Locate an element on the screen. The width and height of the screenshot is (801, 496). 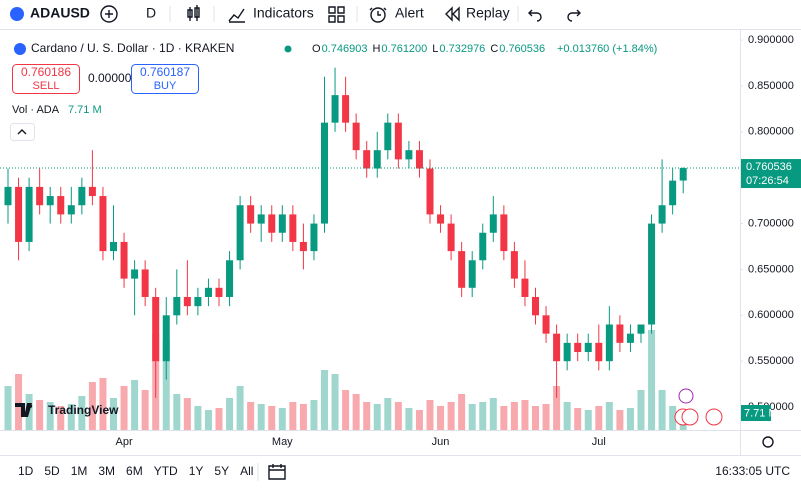
legend-icon is located at coordinates (20, 49).